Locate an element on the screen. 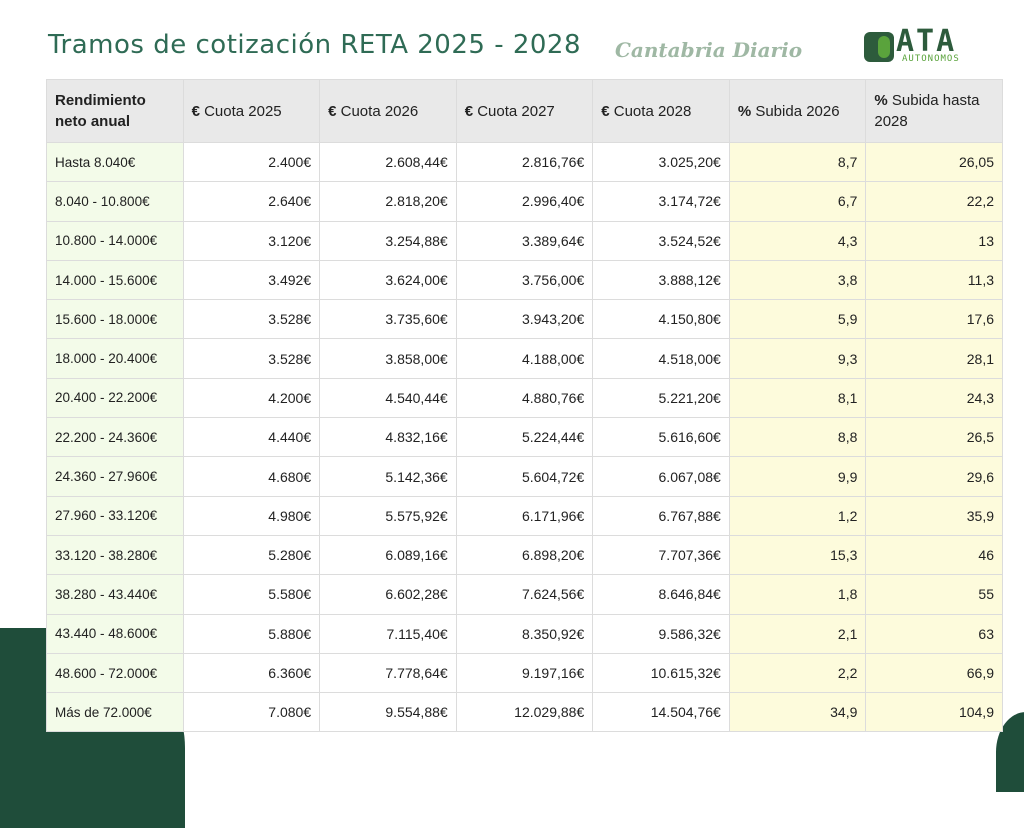 The image size is (1024, 828). quota-cell: 3.858,00€ is located at coordinates (388, 358).